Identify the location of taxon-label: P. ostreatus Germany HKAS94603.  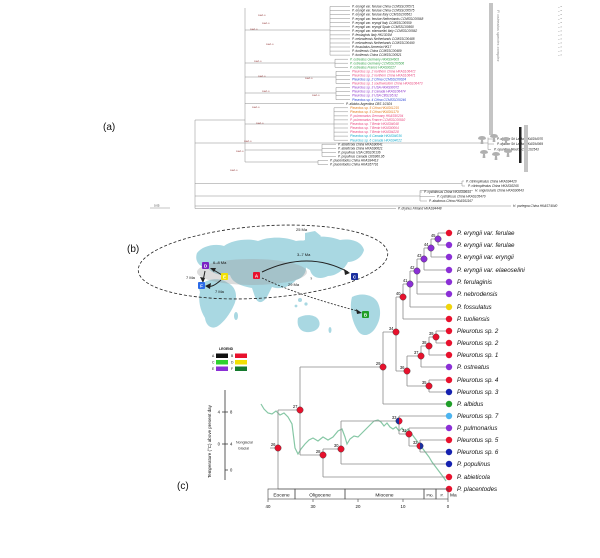
(374, 59).